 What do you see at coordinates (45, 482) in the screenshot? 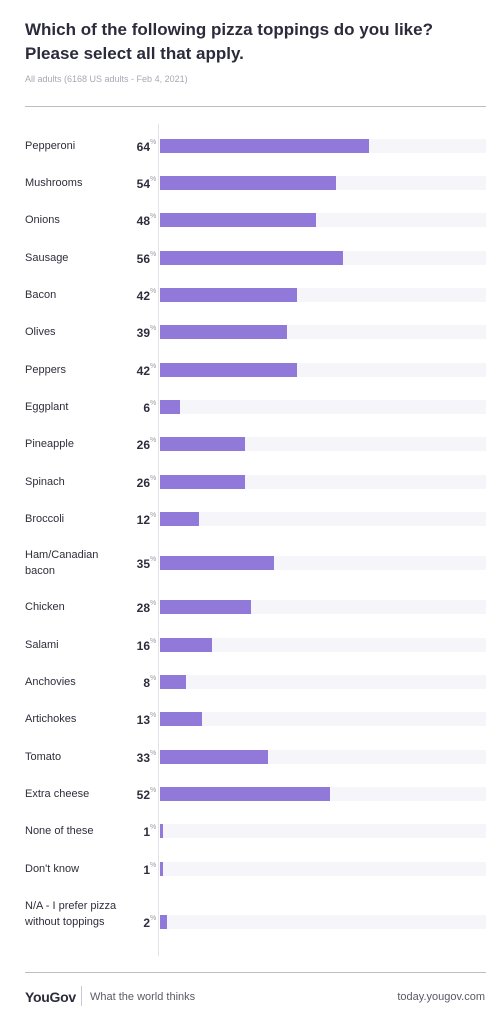
I see `category-label: Spinach` at bounding box center [45, 482].